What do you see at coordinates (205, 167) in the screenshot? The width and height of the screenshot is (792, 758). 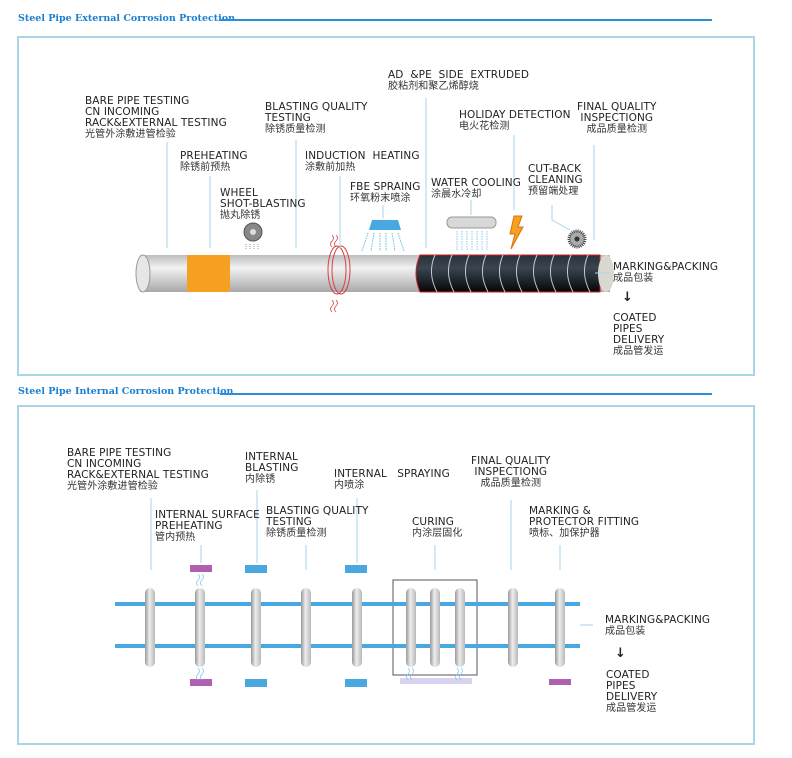 I see `label-line: 除锈前预热` at bounding box center [205, 167].